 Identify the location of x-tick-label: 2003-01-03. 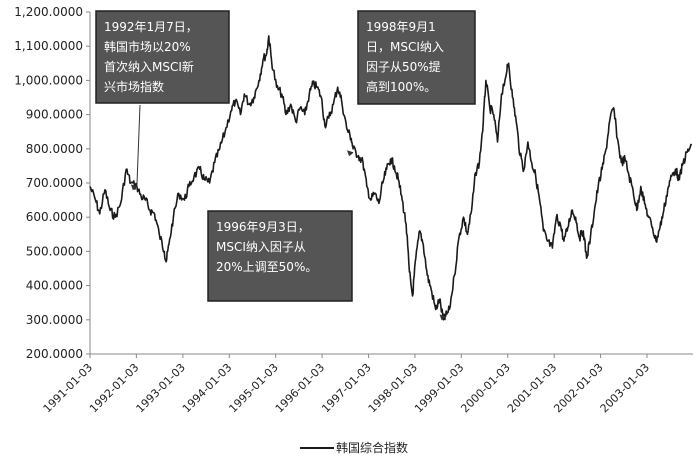
(625, 388).